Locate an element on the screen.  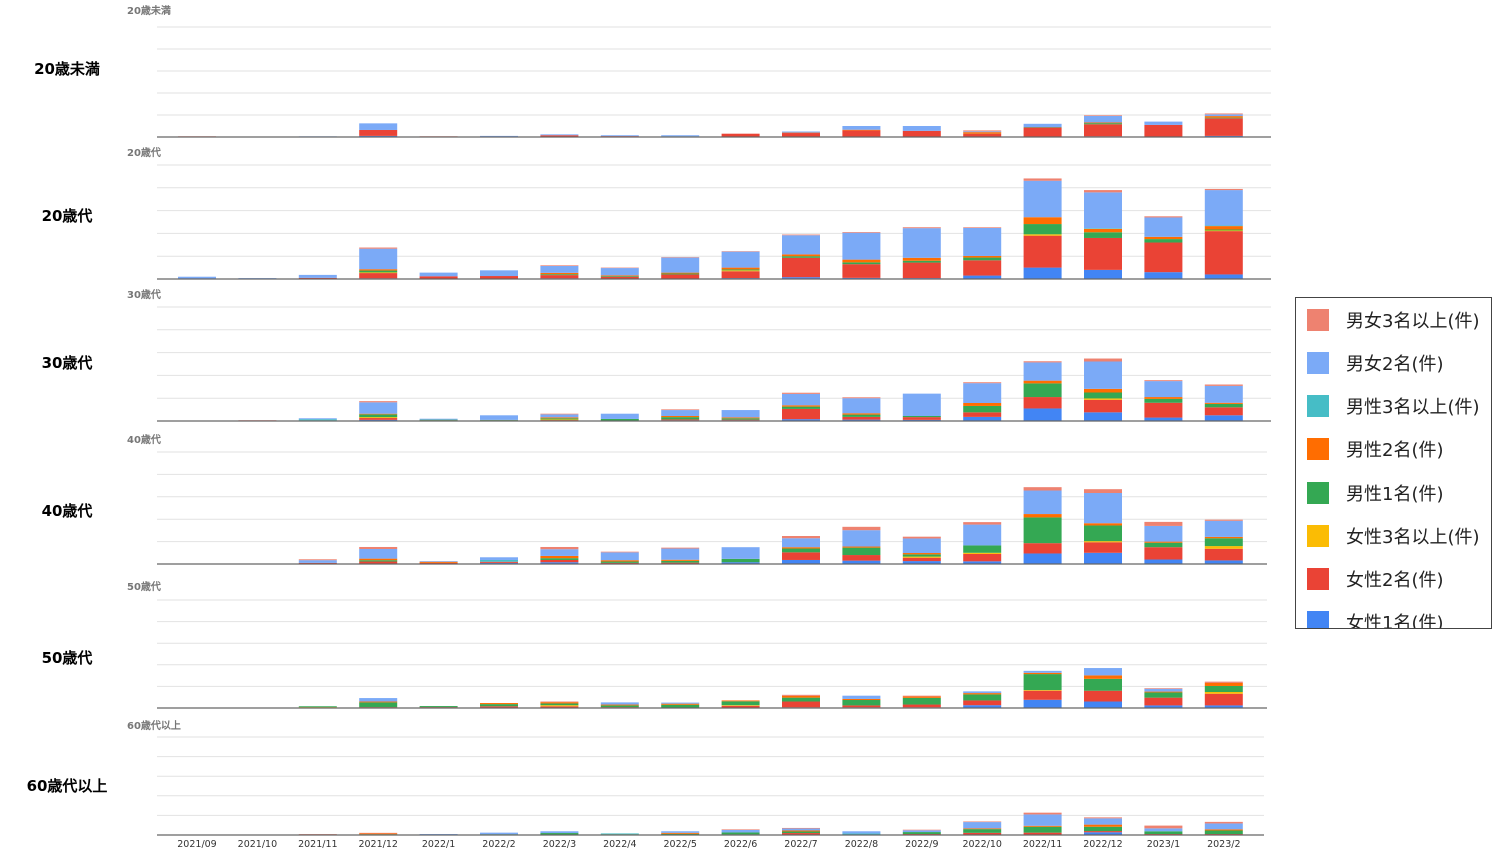
panel-title: 40歳代 is located at coordinates (144, 439).